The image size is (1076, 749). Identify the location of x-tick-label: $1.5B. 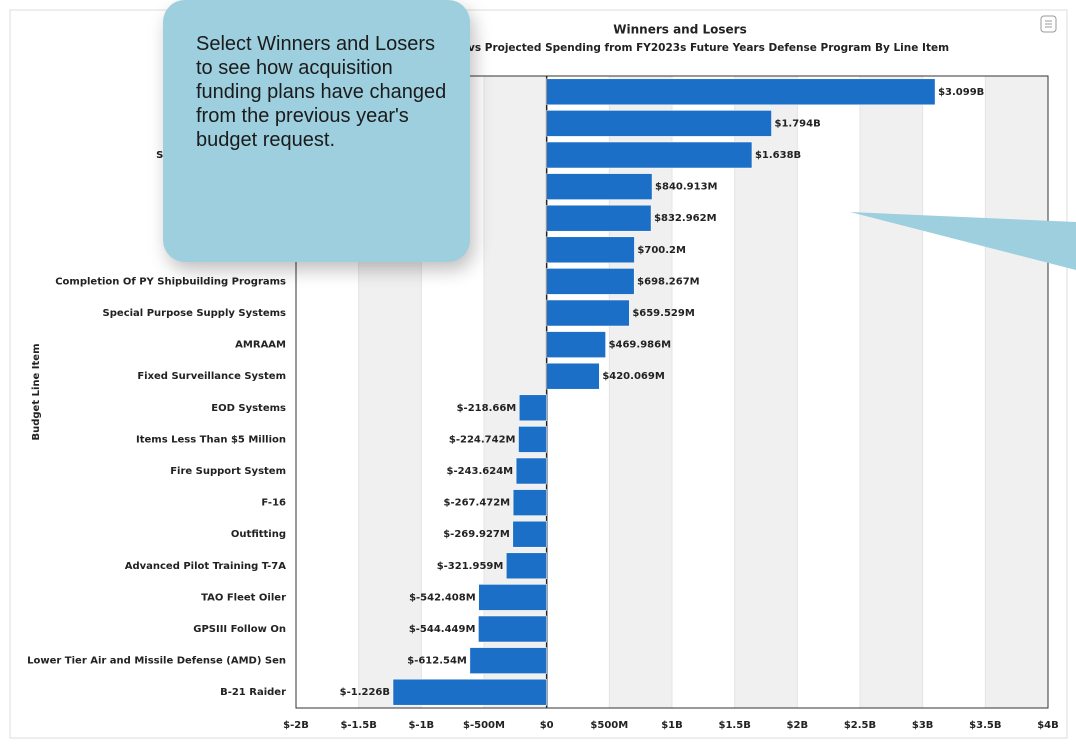
(735, 725).